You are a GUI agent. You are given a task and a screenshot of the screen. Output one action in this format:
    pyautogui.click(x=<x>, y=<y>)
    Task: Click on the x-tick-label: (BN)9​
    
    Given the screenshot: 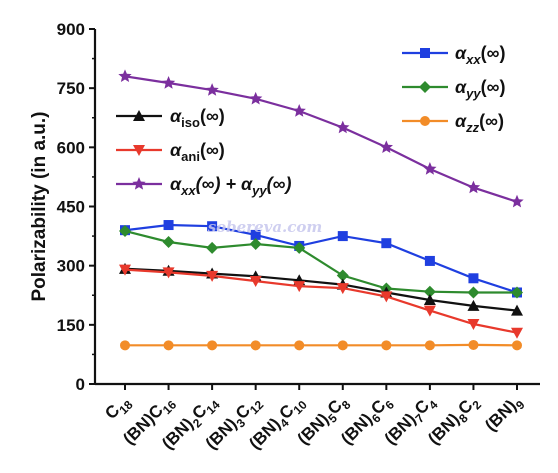 What is the action you would take?
    pyautogui.click(x=504, y=414)
    